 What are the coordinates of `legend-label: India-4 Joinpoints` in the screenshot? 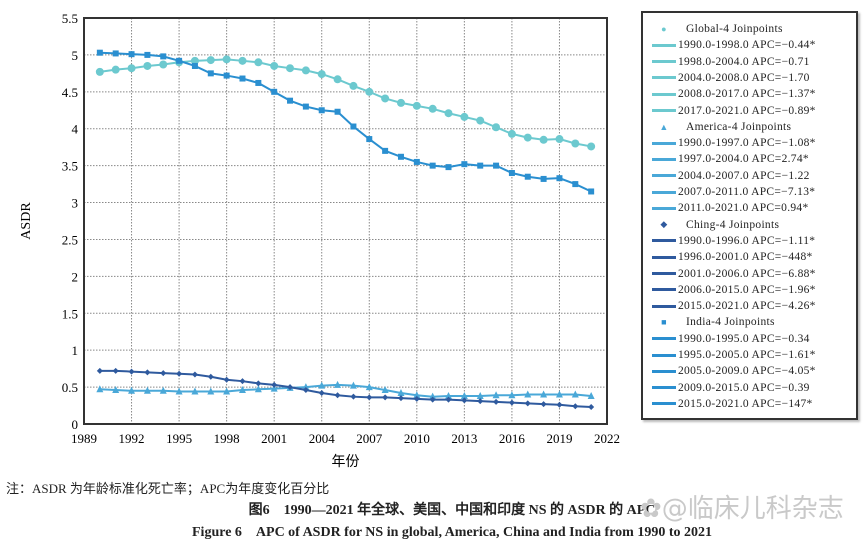 It's located at (730, 322).